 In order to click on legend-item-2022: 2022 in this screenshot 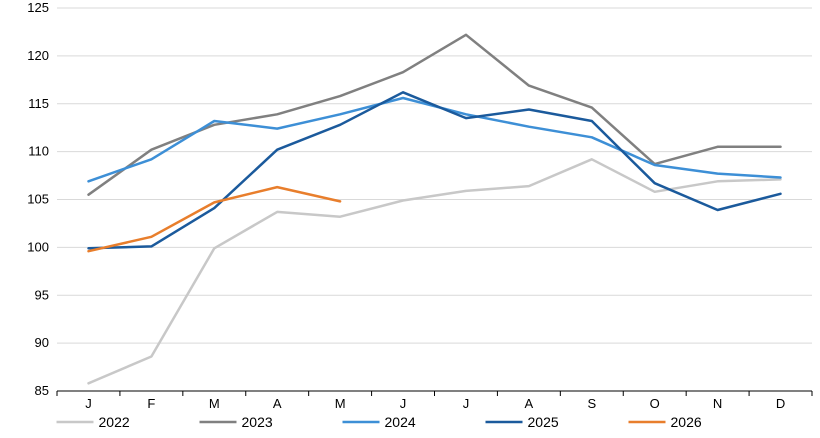, I will do `click(93, 422)`.